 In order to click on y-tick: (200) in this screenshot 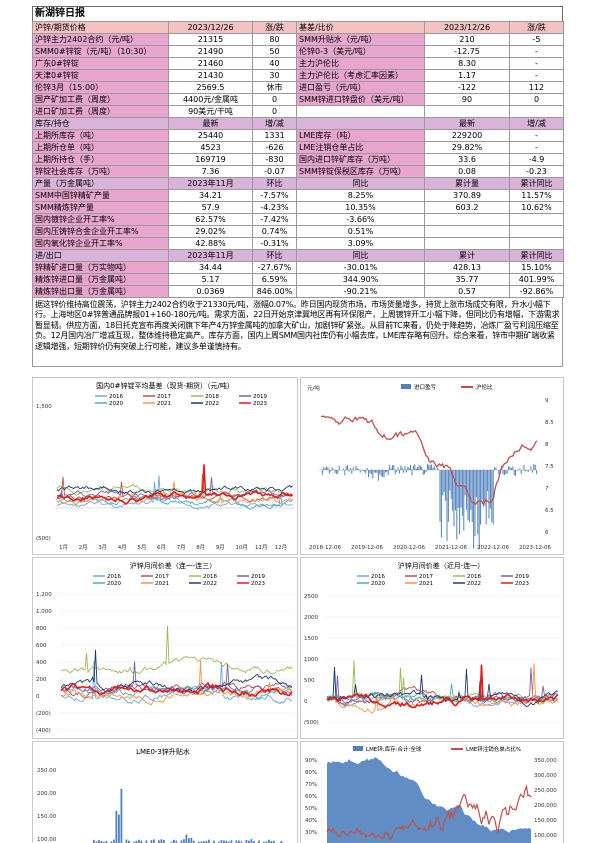, I will do `click(43, 714)`.